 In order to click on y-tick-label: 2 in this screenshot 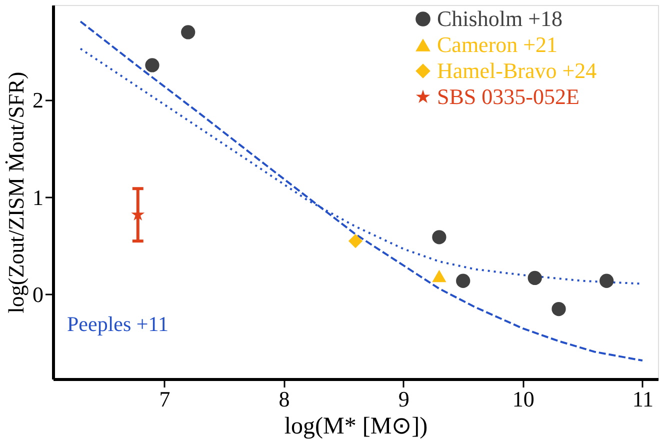, I will do `click(38, 100)`.